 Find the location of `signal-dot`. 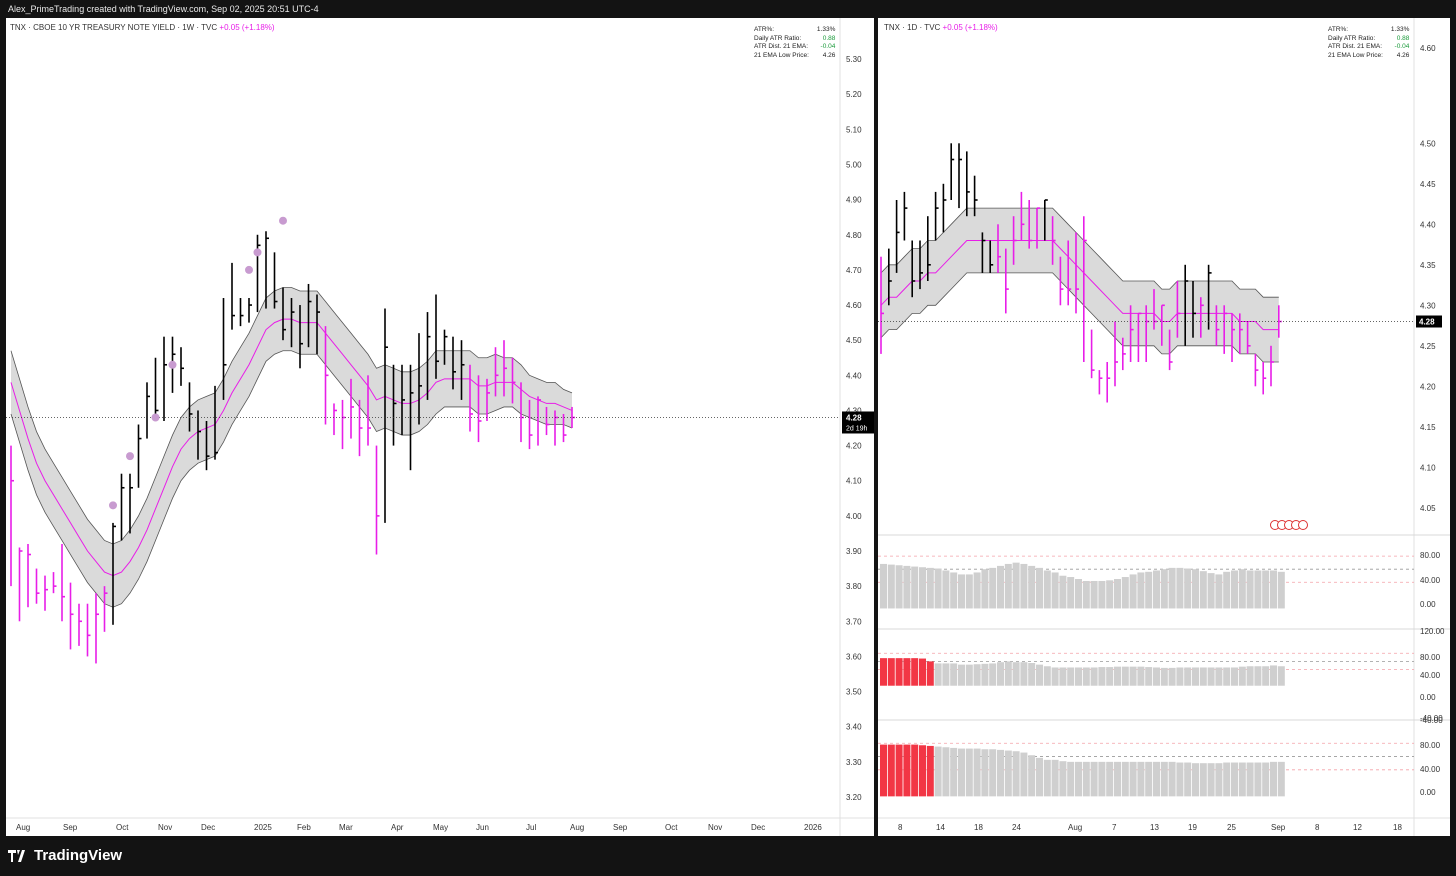

signal-dot is located at coordinates (113, 505).